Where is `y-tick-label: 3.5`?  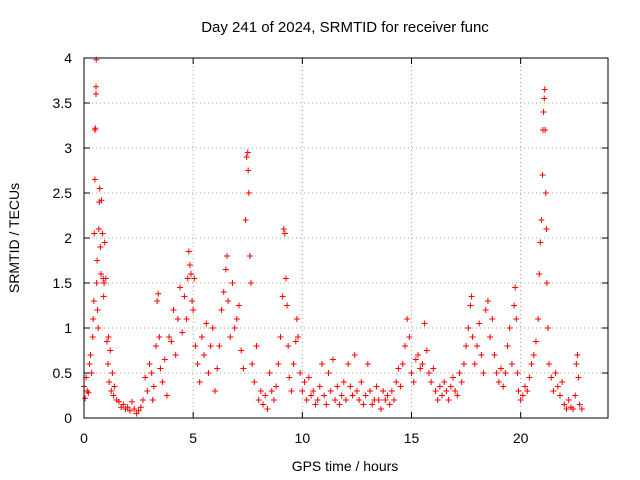
y-tick-label: 3.5 is located at coordinates (63, 103).